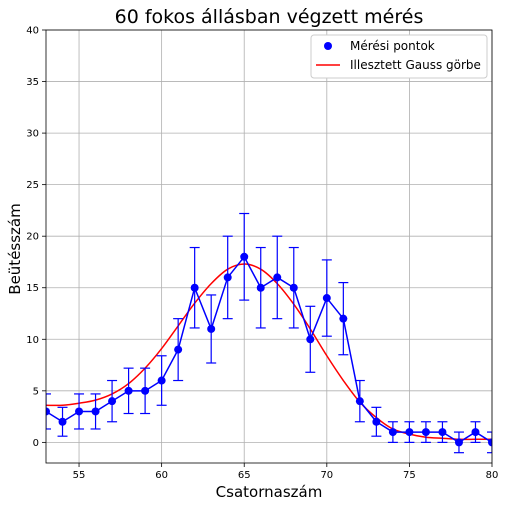  What do you see at coordinates (161, 475) in the screenshot?
I see `x-tick-label: 60` at bounding box center [161, 475].